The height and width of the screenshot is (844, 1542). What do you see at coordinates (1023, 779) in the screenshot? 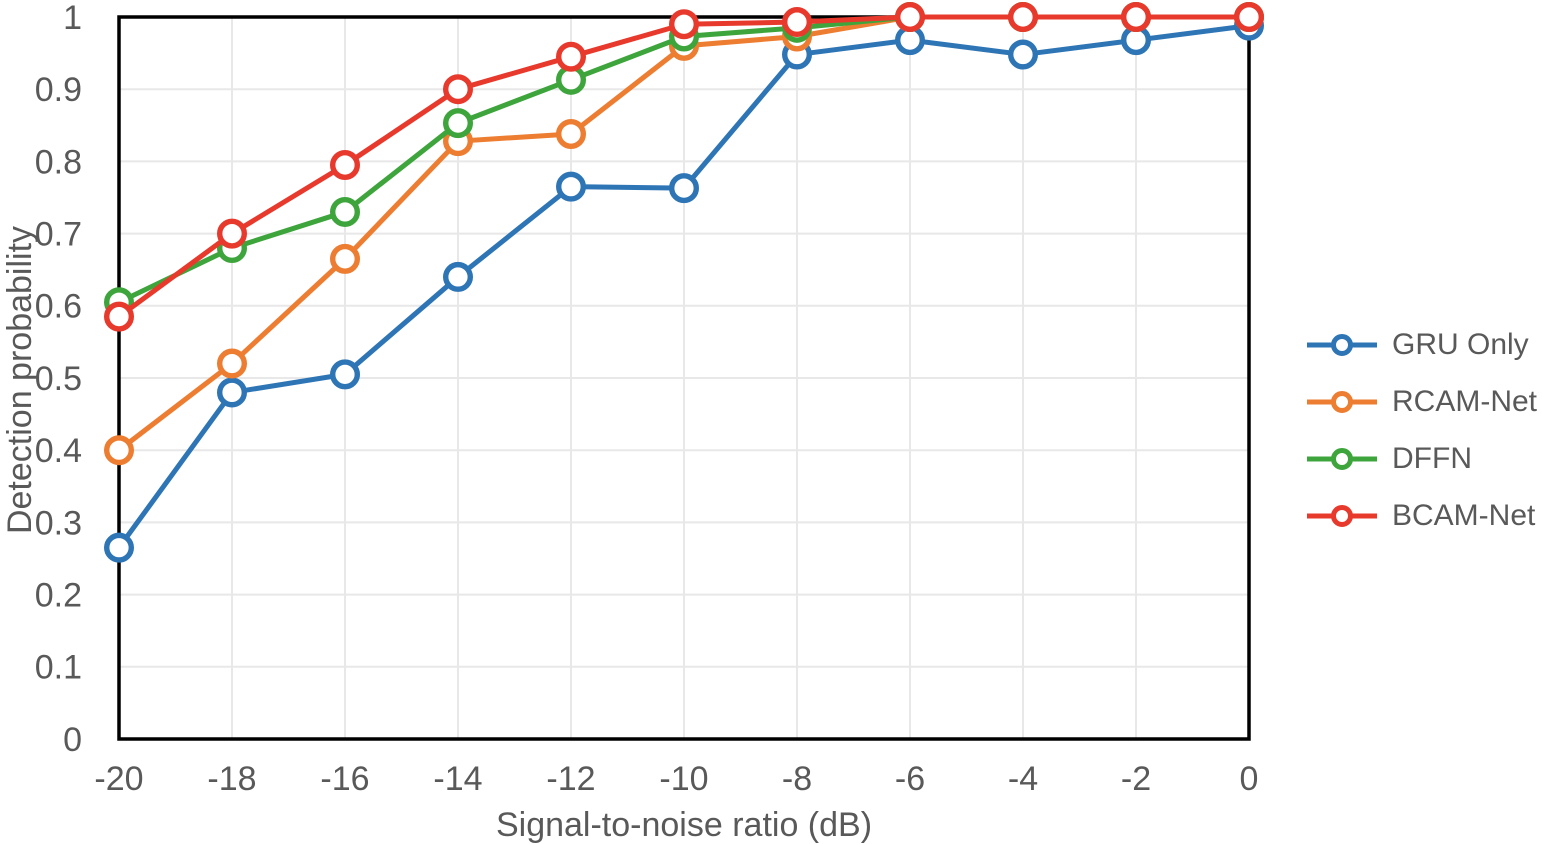
I see `x-tick-label: -4` at bounding box center [1023, 779].